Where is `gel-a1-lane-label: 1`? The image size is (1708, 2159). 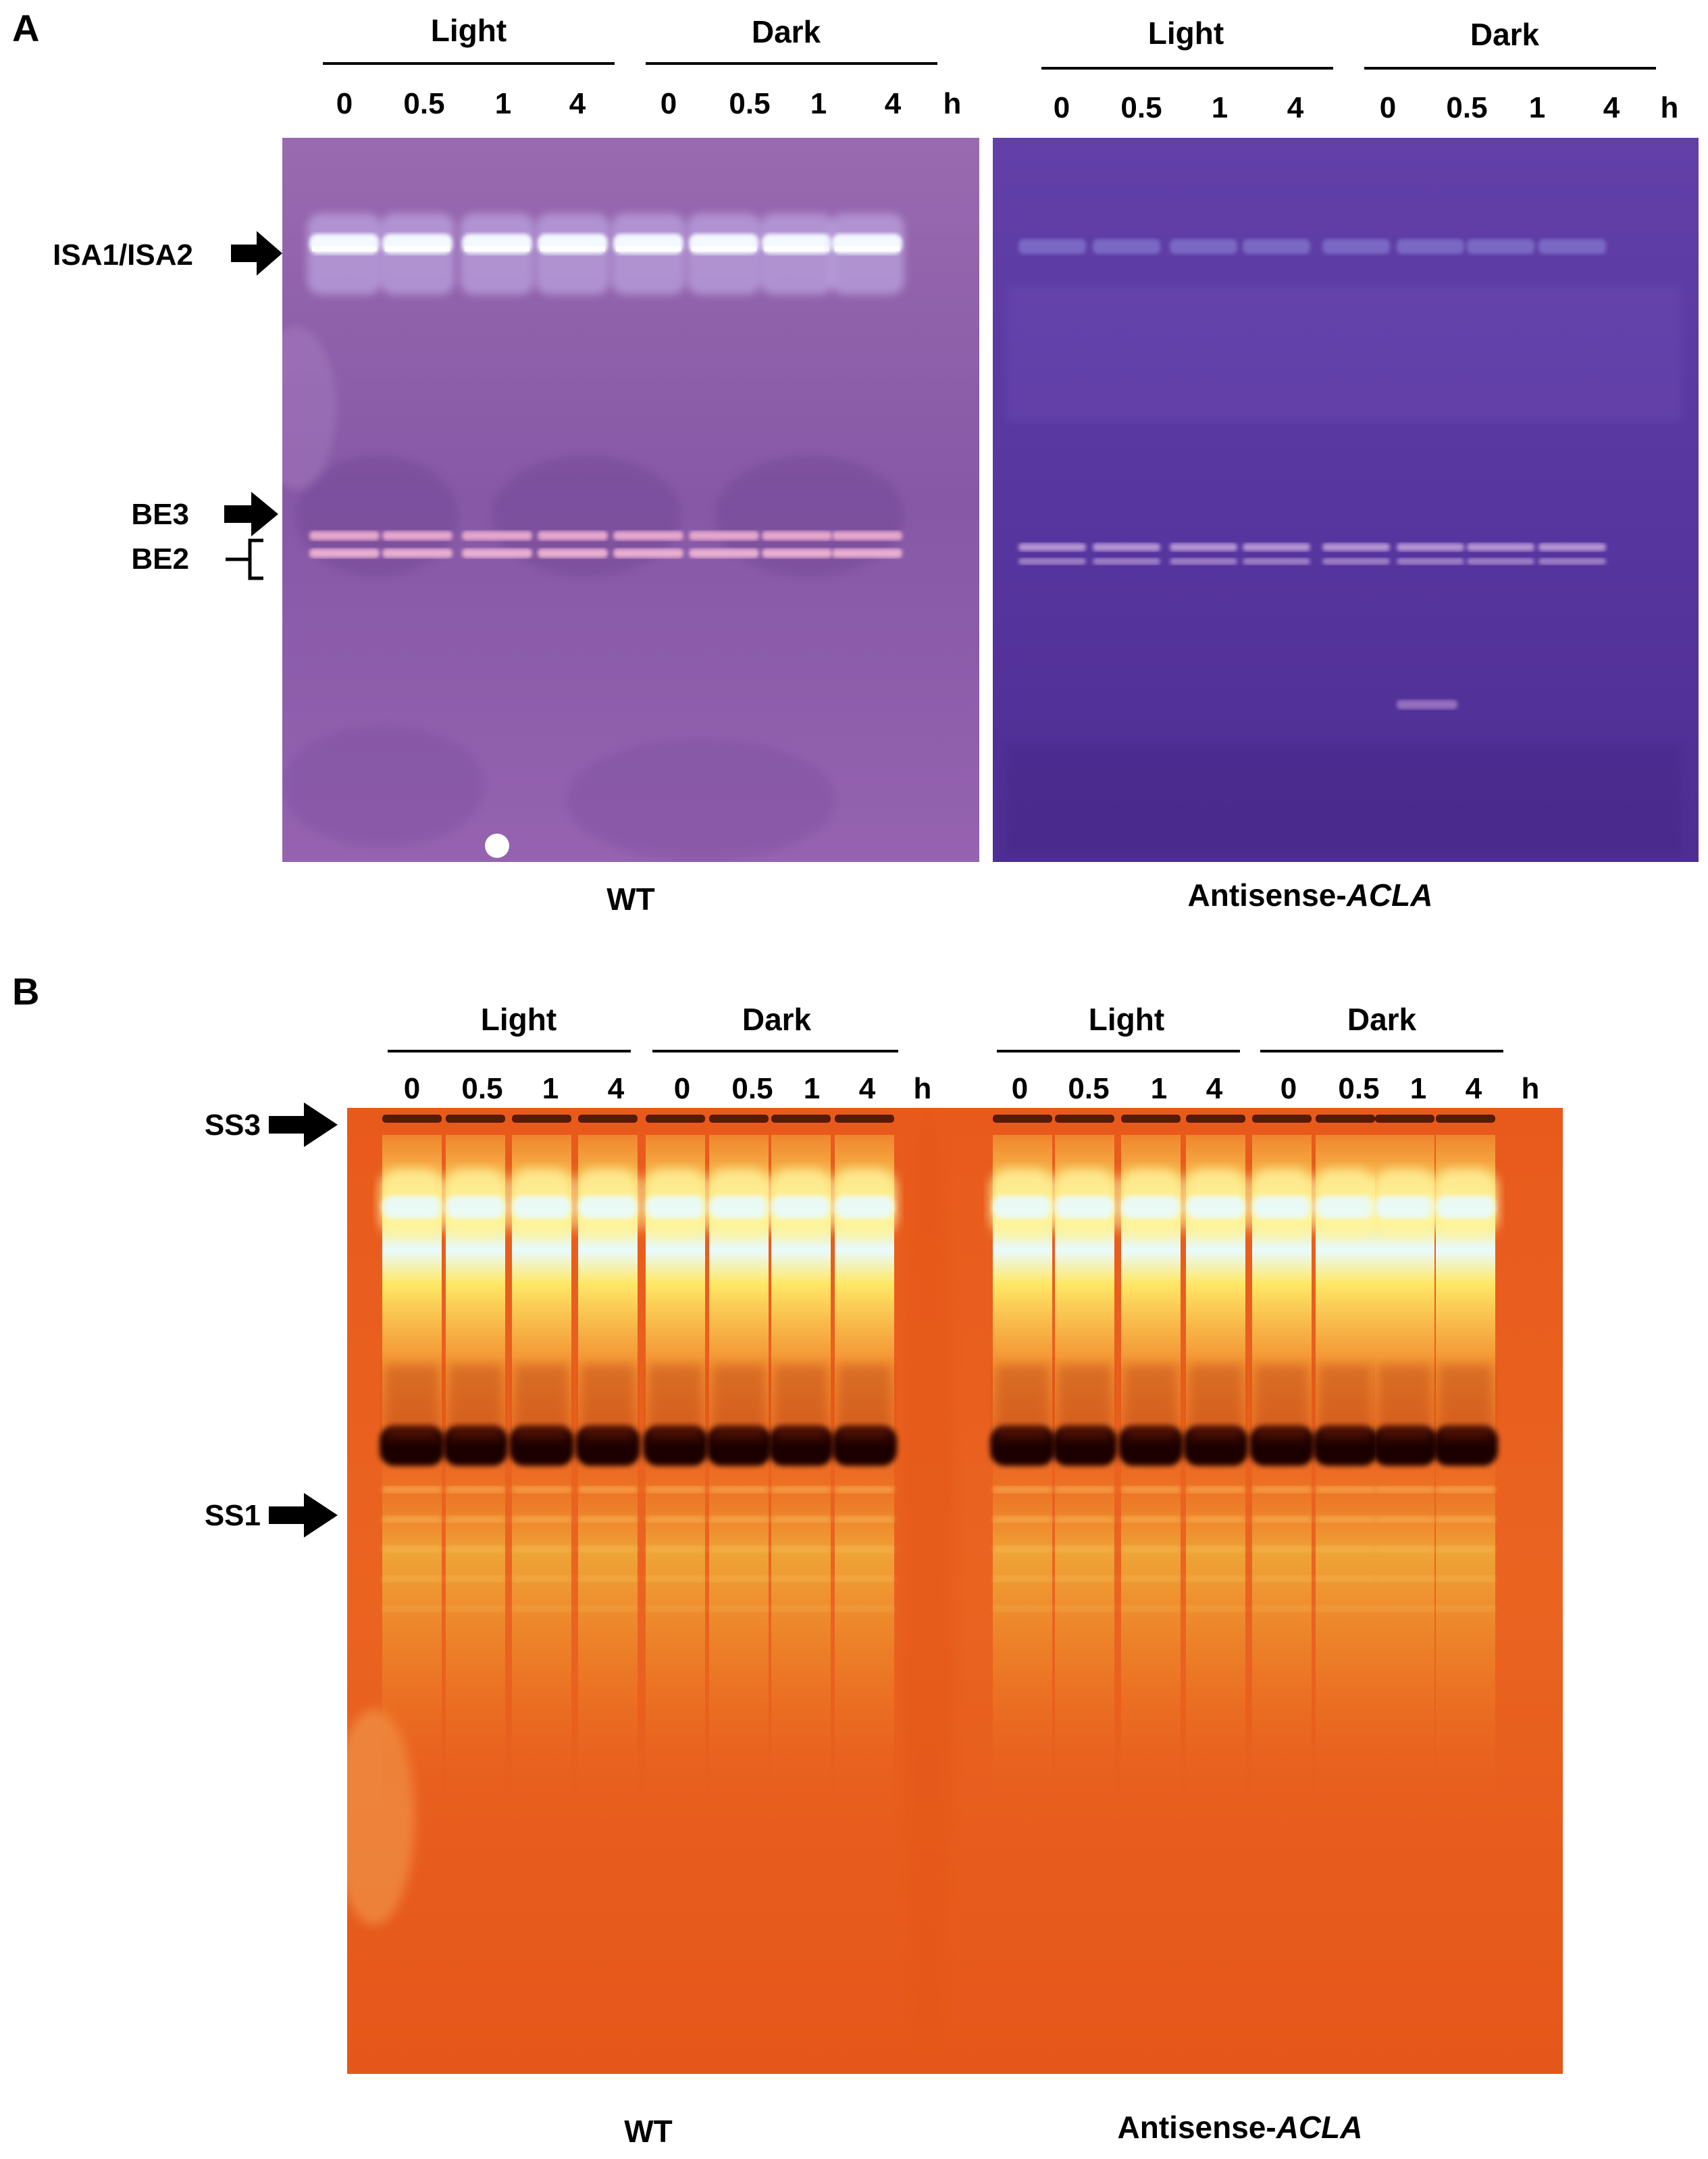 gel-a1-lane-label: 1 is located at coordinates (503, 103).